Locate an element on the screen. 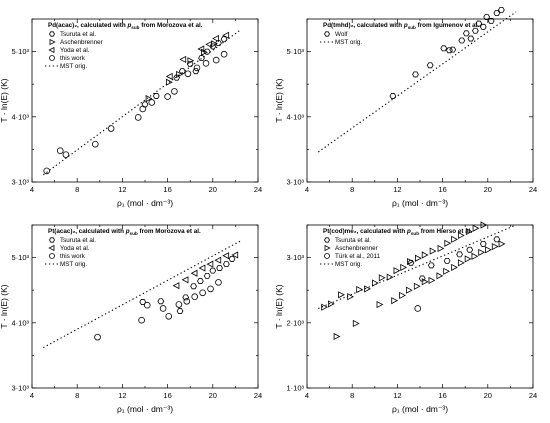 Image resolution: width=550 pixels, height=423 pixels. legend-label: this work is located at coordinates (73, 256).